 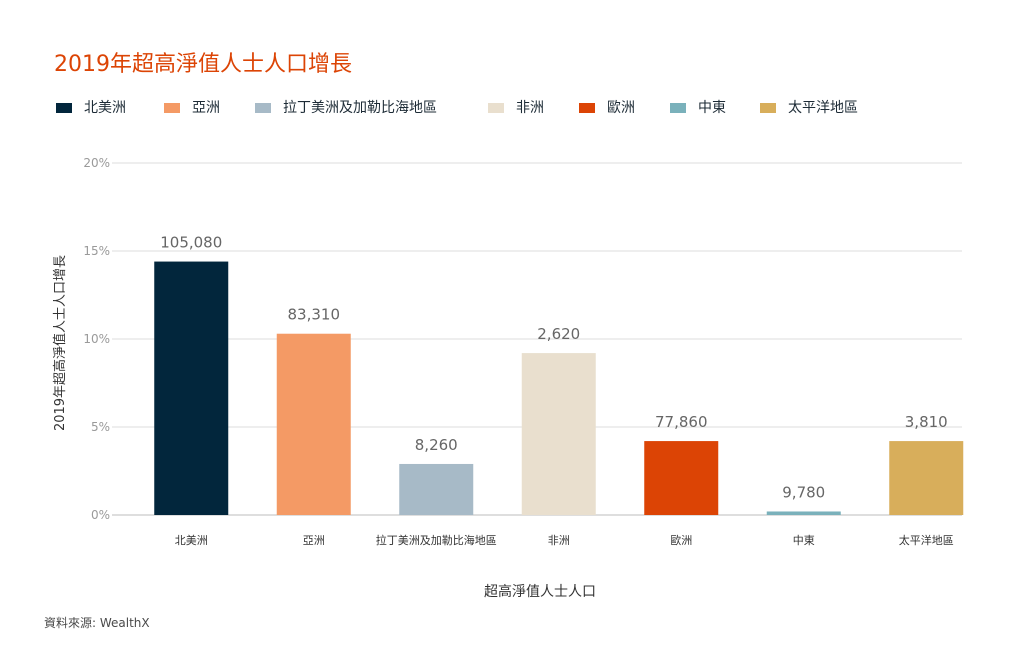 I want to click on bar-value-label: 8,260, so click(x=436, y=445).